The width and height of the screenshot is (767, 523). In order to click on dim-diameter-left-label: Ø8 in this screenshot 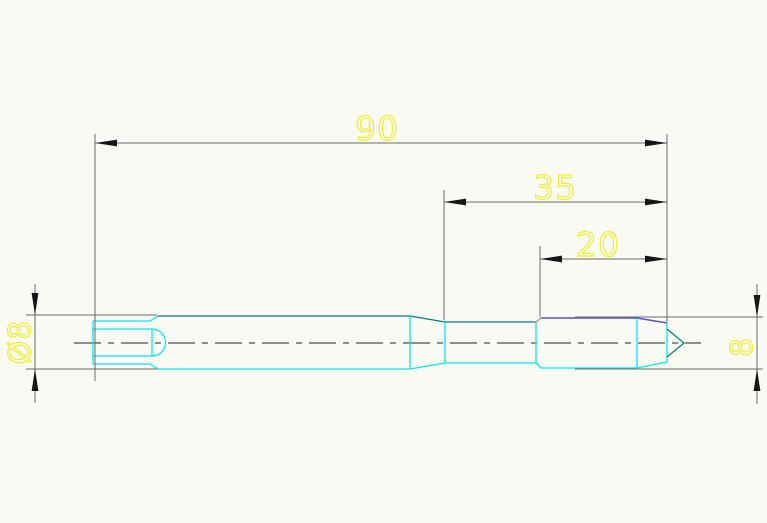, I will do `click(20, 342)`.